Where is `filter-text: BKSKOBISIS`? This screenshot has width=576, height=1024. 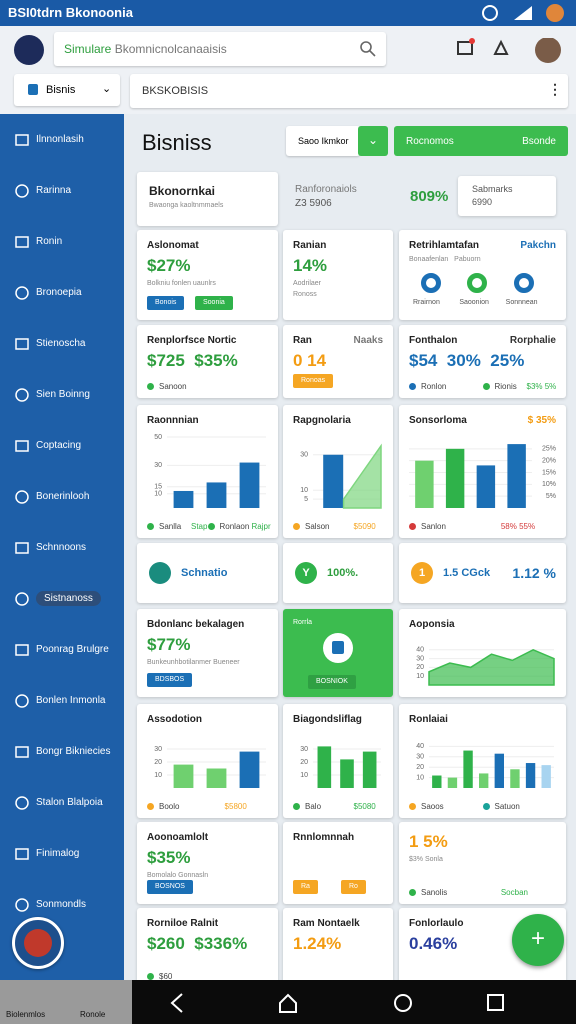
filter-text: BKSKOBISIS is located at coordinates (175, 91).